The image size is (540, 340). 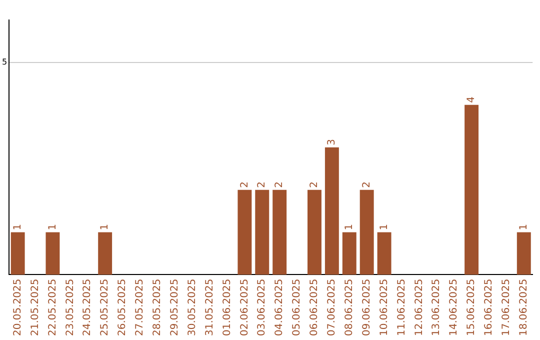 I want to click on x-tick-label: 06.06.2025, so click(x=314, y=307).